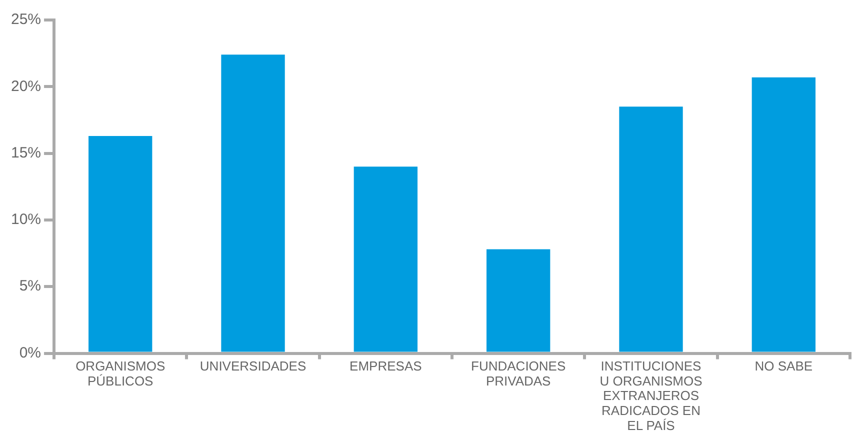  What do you see at coordinates (121, 373) in the screenshot?
I see `x-tick-label: ORGANISMOS PÚBLICOS` at bounding box center [121, 373].